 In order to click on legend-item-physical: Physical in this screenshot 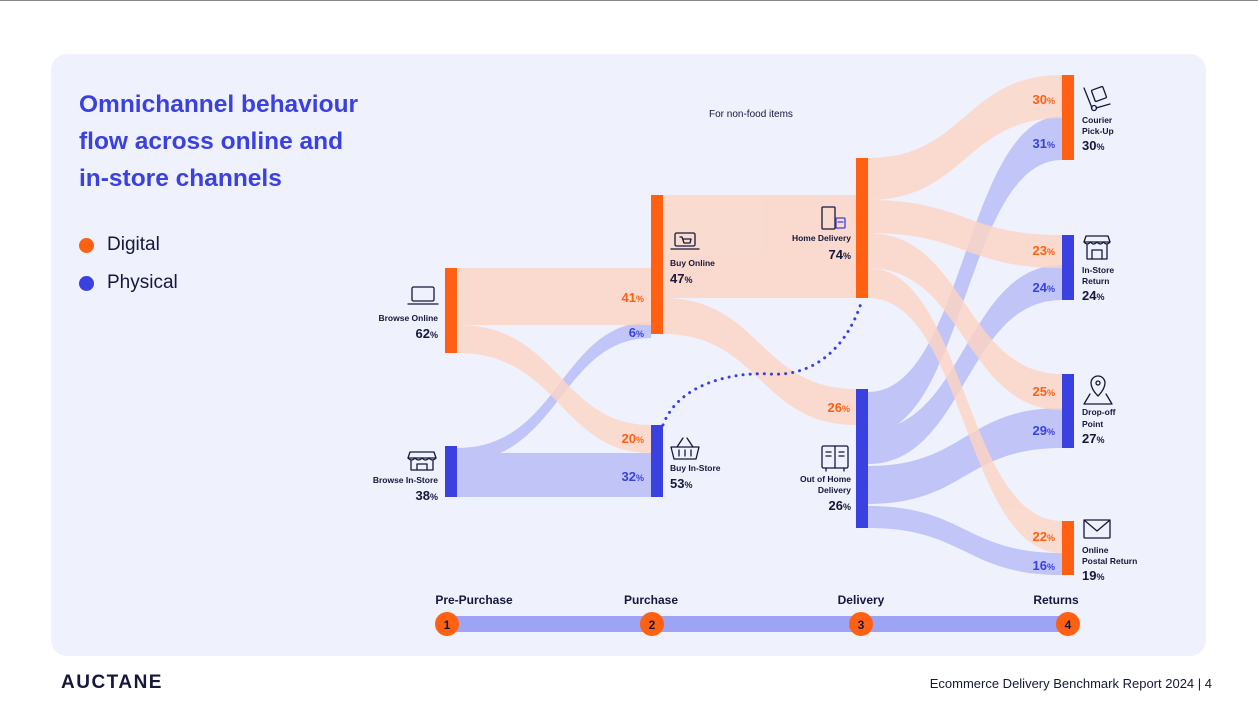, I will do `click(128, 283)`.